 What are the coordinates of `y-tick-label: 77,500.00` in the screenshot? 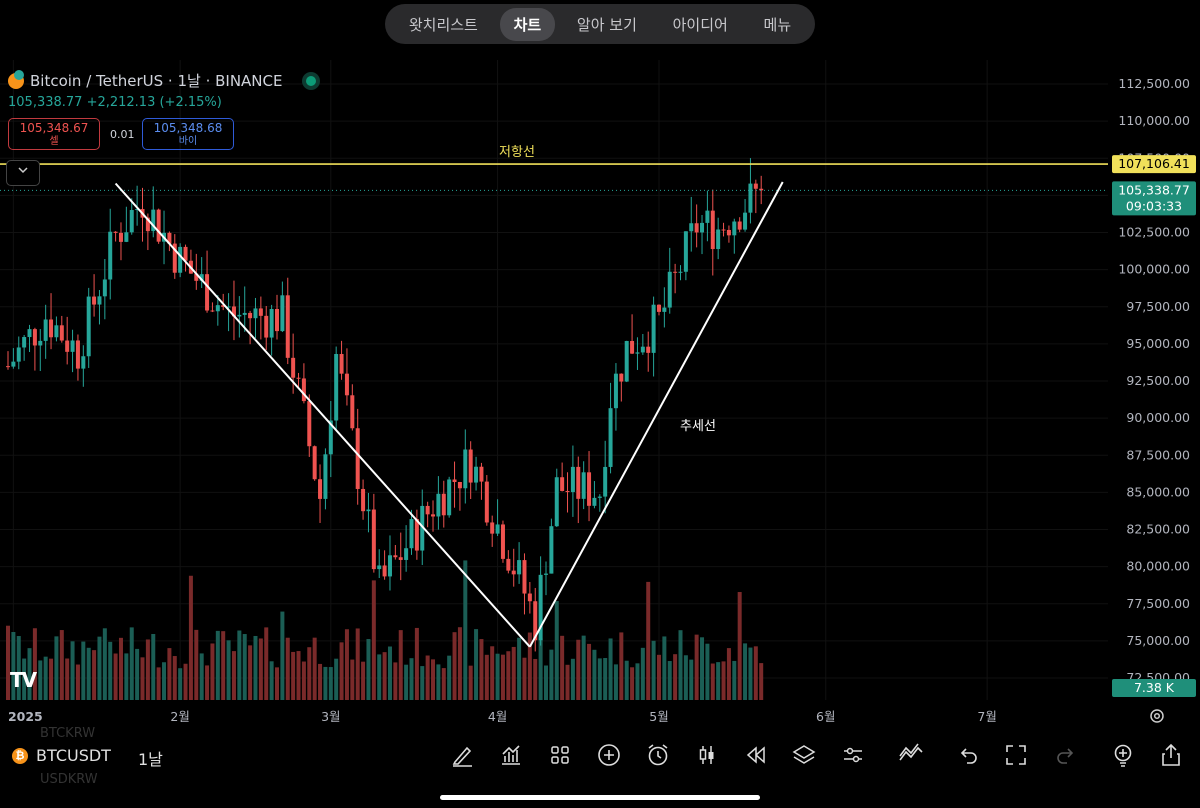 It's located at (1158, 603).